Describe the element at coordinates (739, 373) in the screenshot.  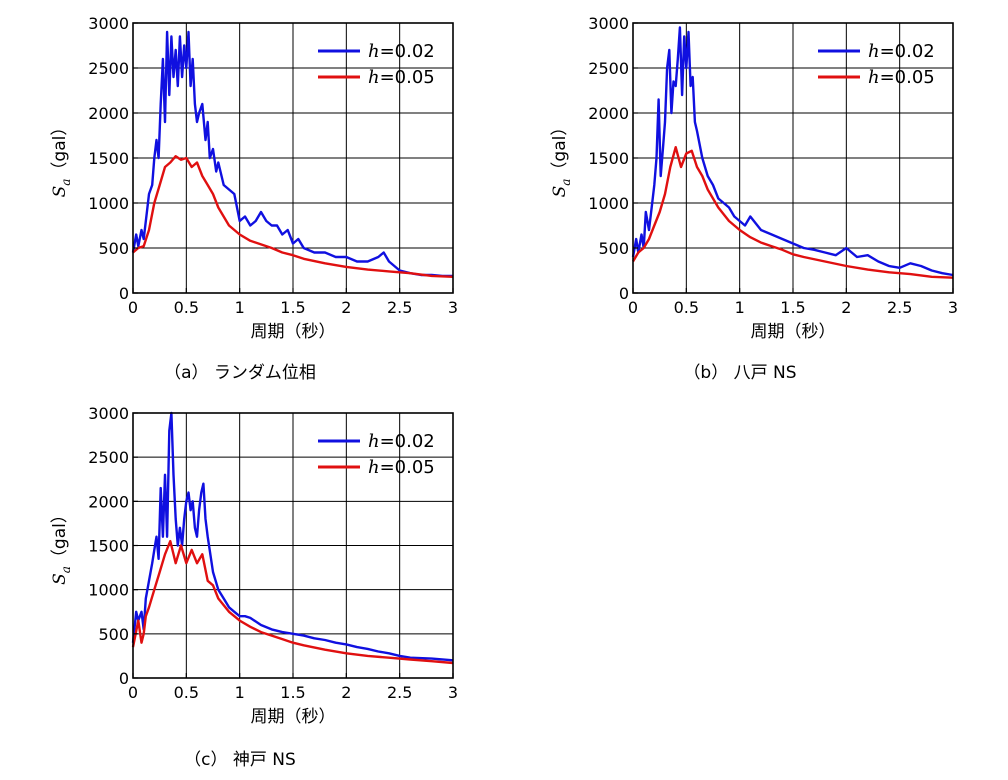
I see `panel-caption: （b） 八戸 NS` at that location.